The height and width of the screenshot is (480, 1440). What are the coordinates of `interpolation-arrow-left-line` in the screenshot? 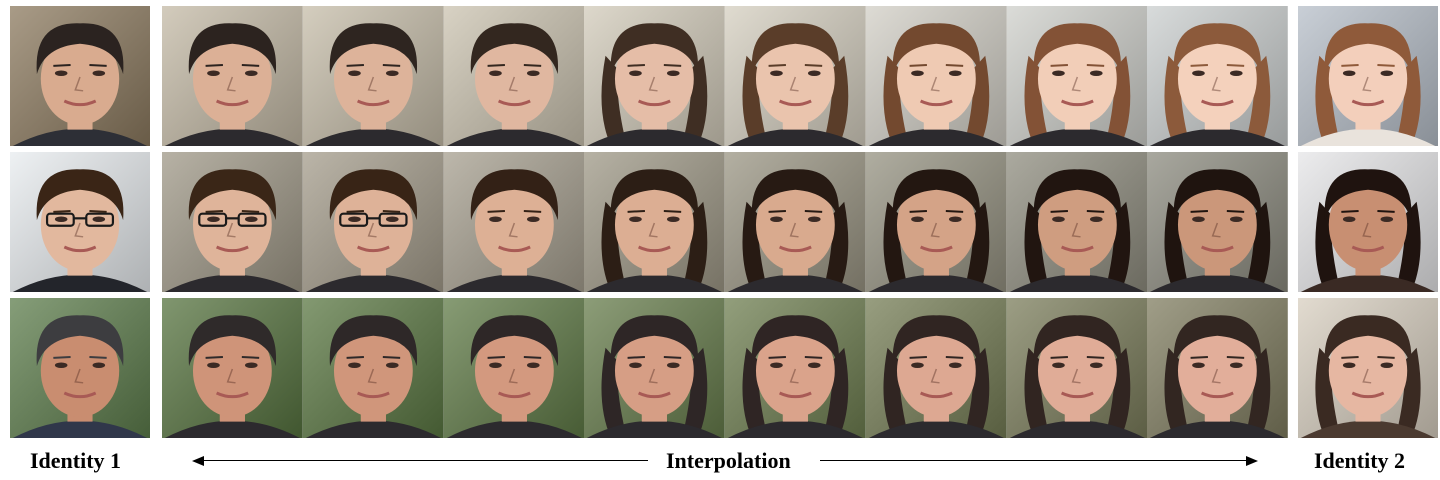 It's located at (424, 460).